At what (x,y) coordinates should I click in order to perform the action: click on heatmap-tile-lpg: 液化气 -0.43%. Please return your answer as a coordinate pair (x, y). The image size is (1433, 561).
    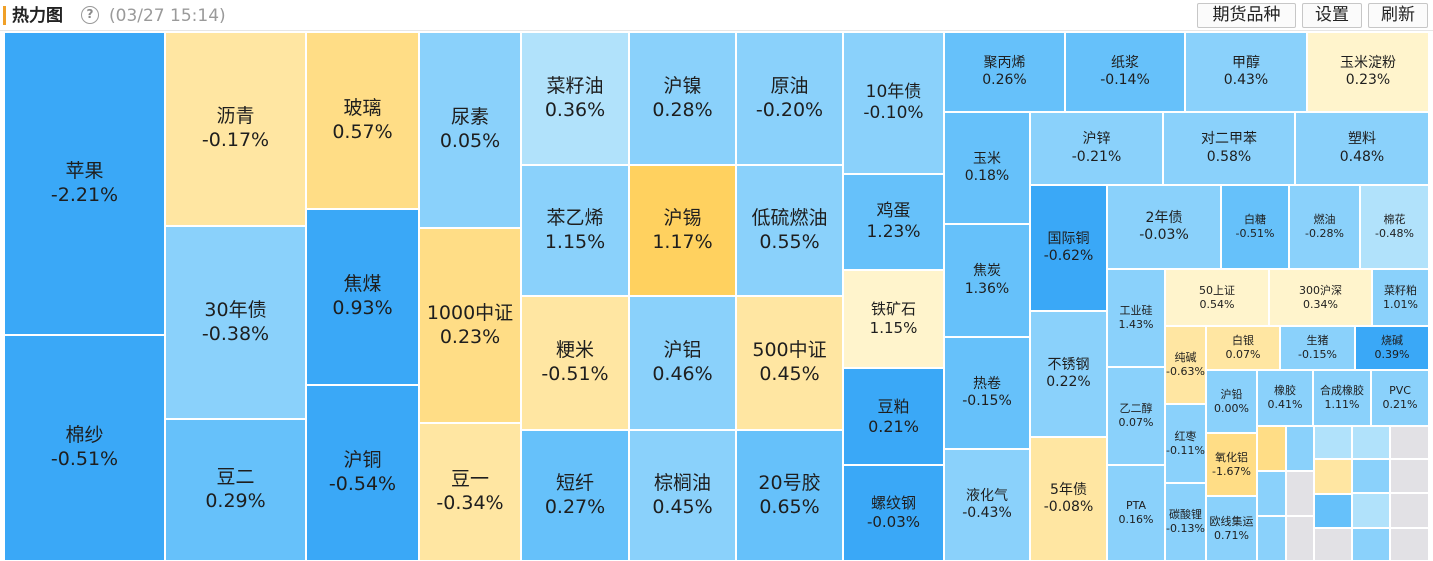
    Looking at the image, I should click on (987, 505).